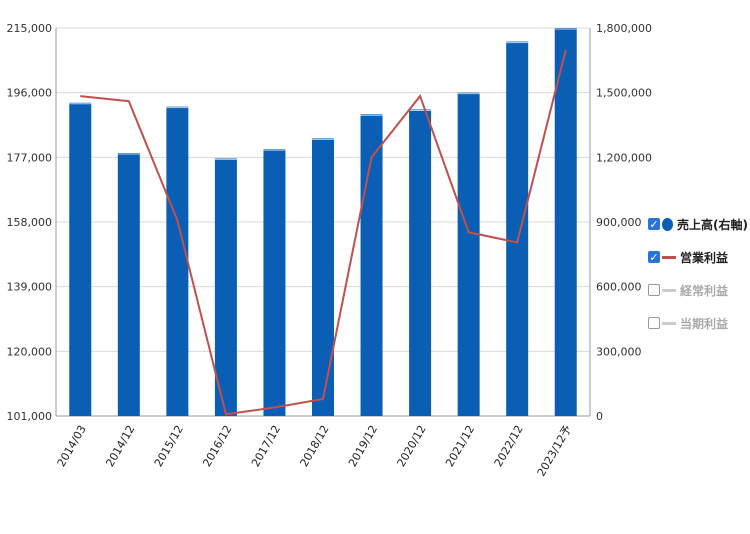  I want to click on x-tick-label: 2015/12, so click(169, 446).